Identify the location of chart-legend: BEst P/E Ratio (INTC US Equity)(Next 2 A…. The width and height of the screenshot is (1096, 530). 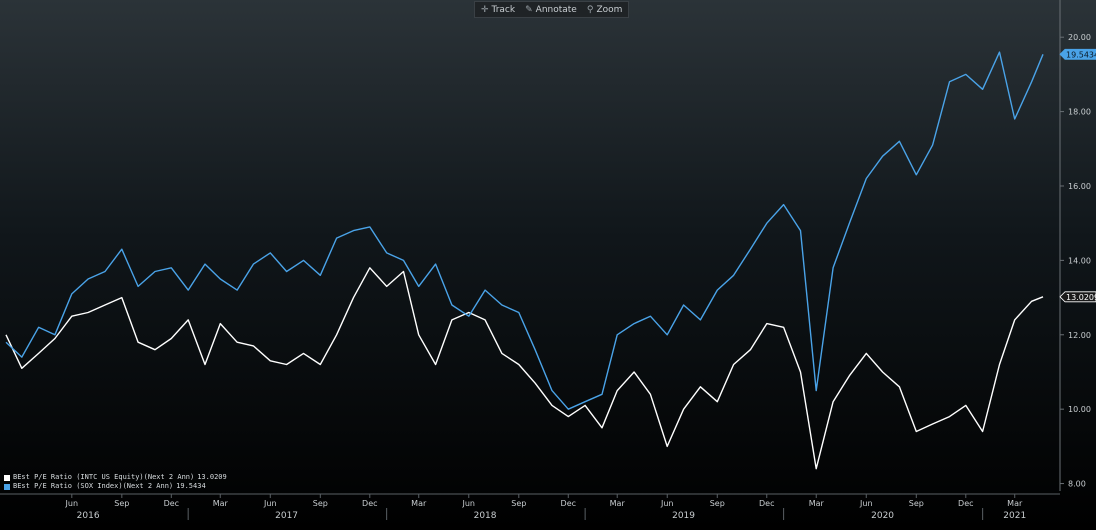
(115, 482).